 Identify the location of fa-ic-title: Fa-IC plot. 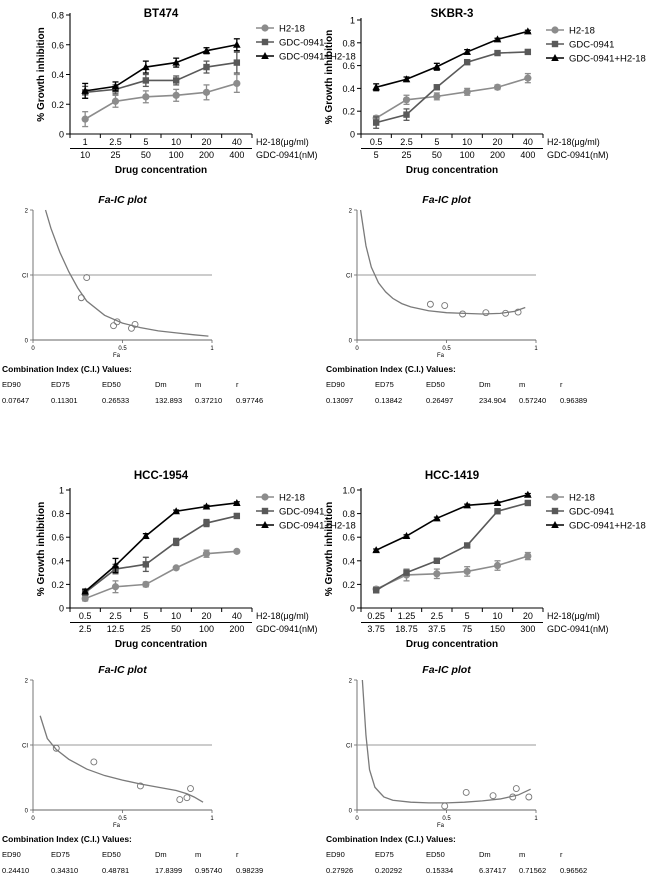
(446, 200).